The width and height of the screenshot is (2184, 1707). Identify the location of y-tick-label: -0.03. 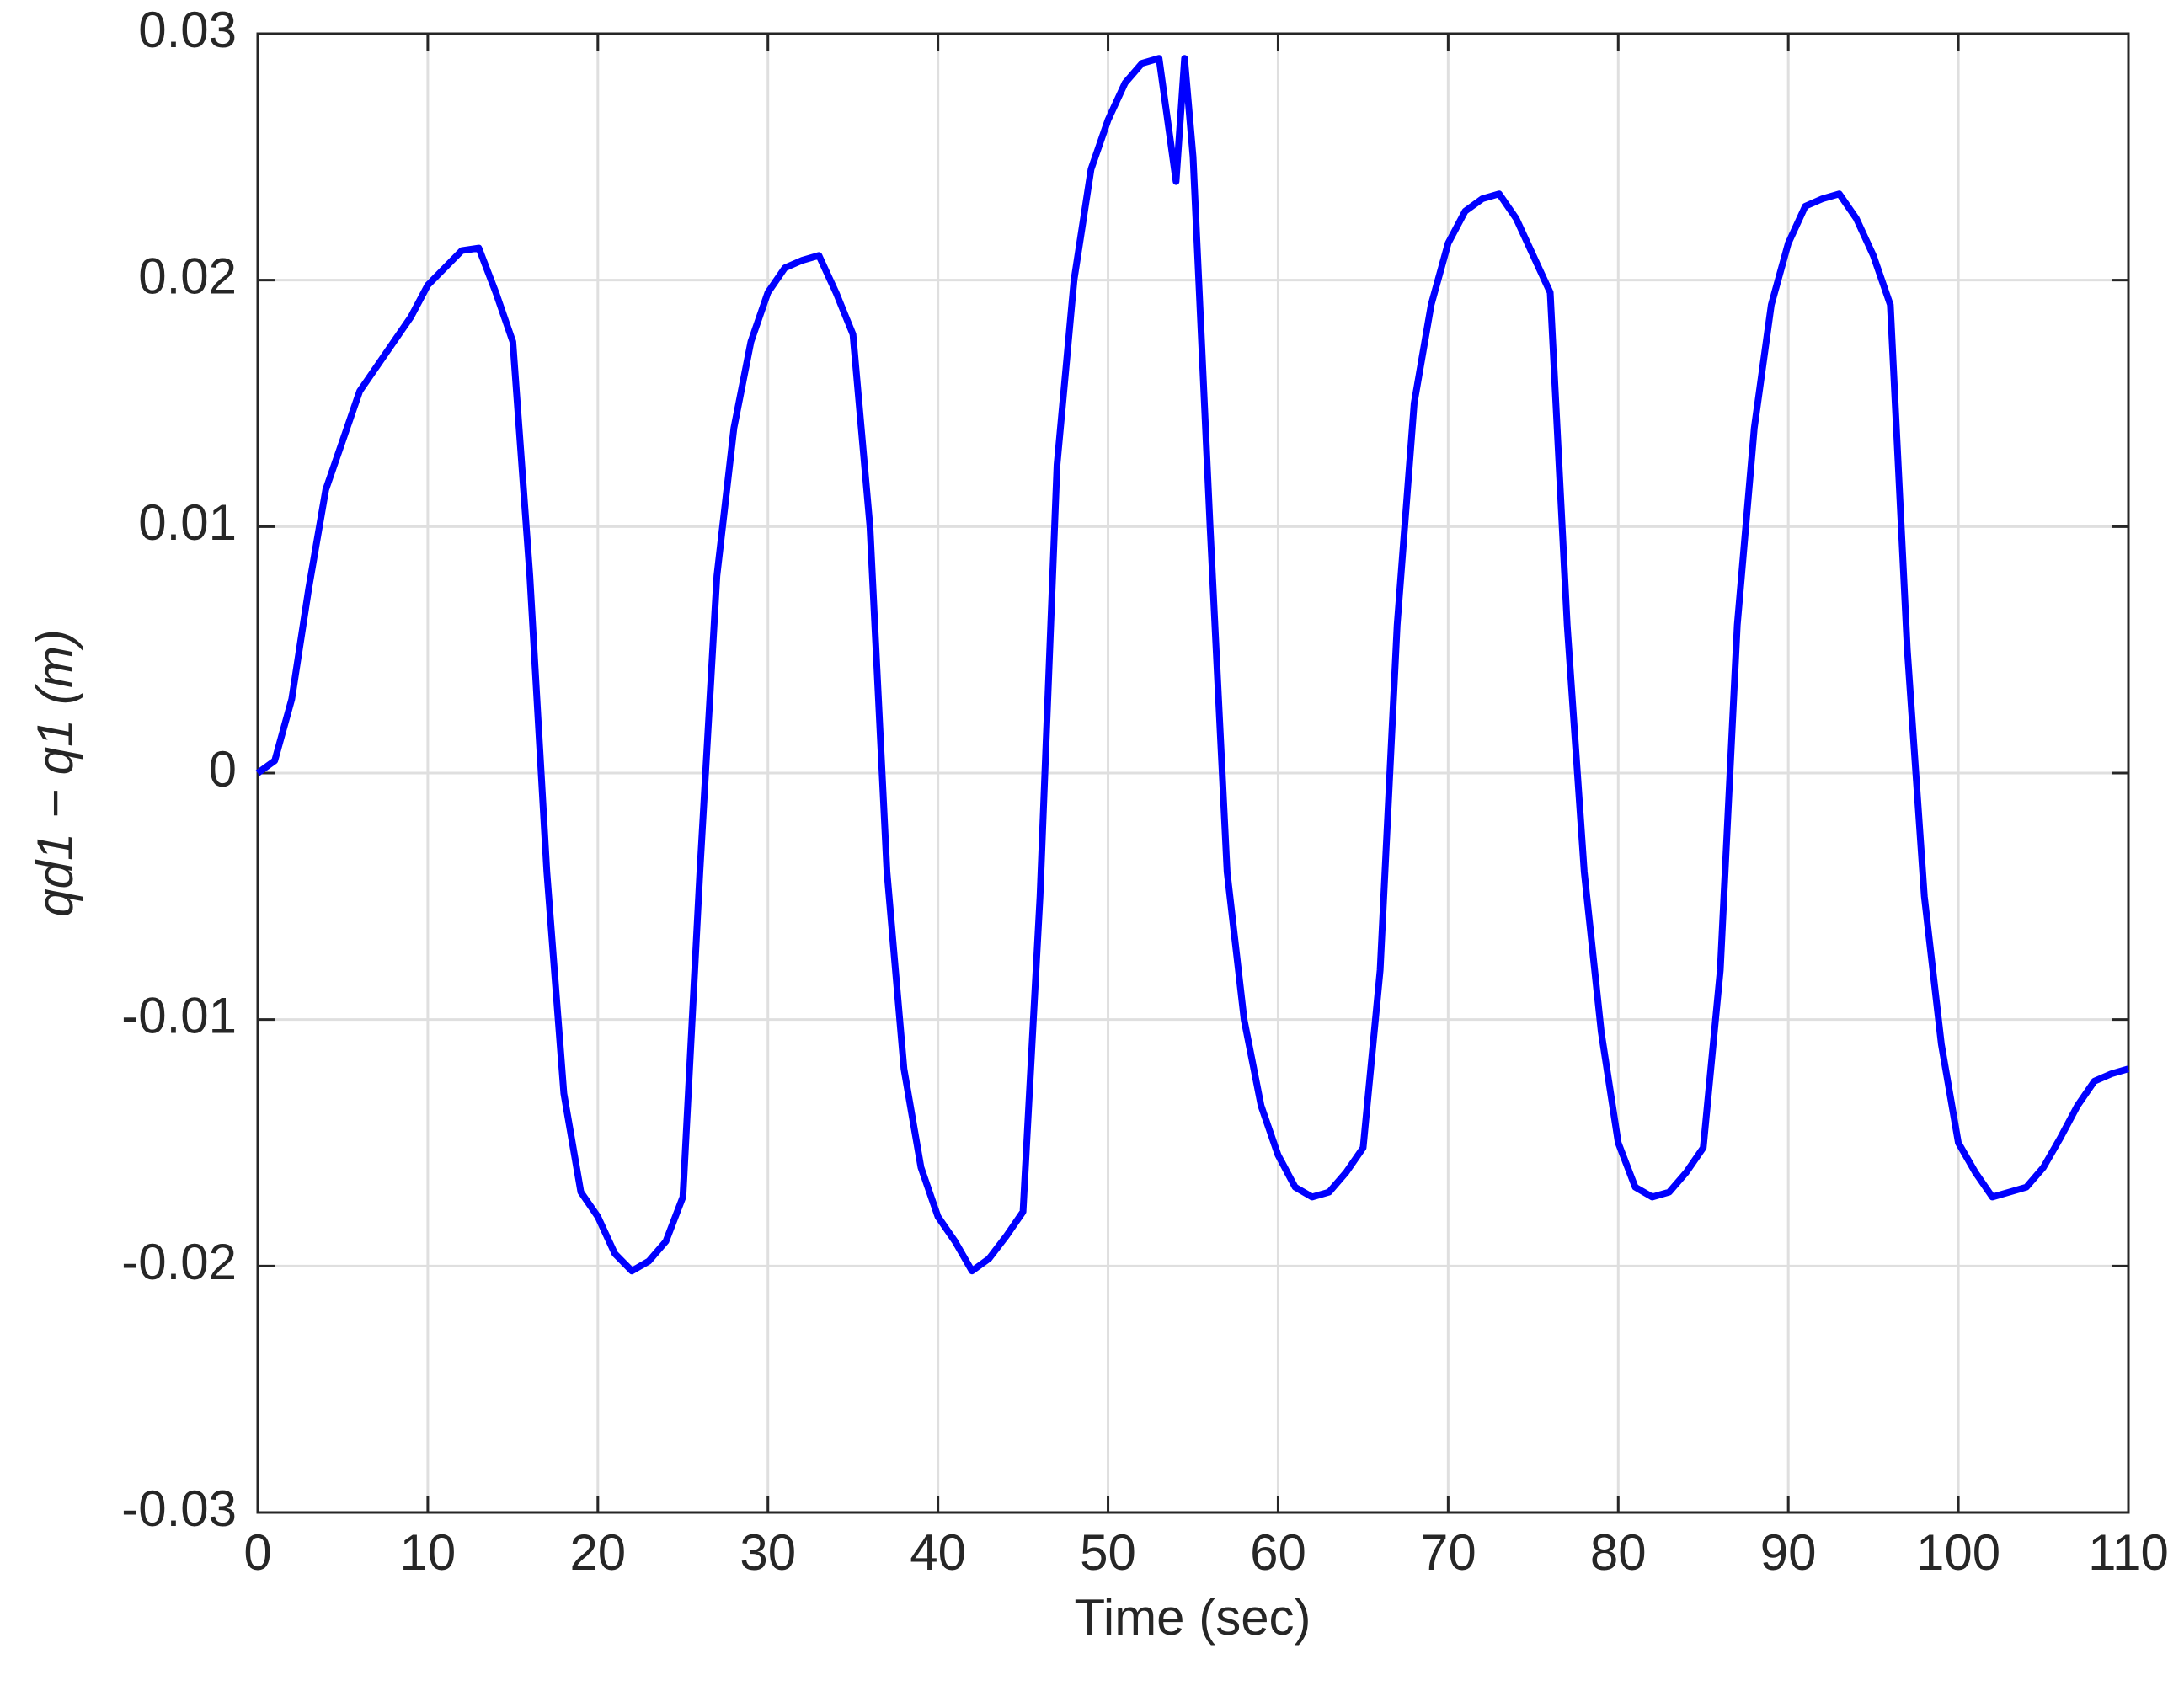
(179, 1508).